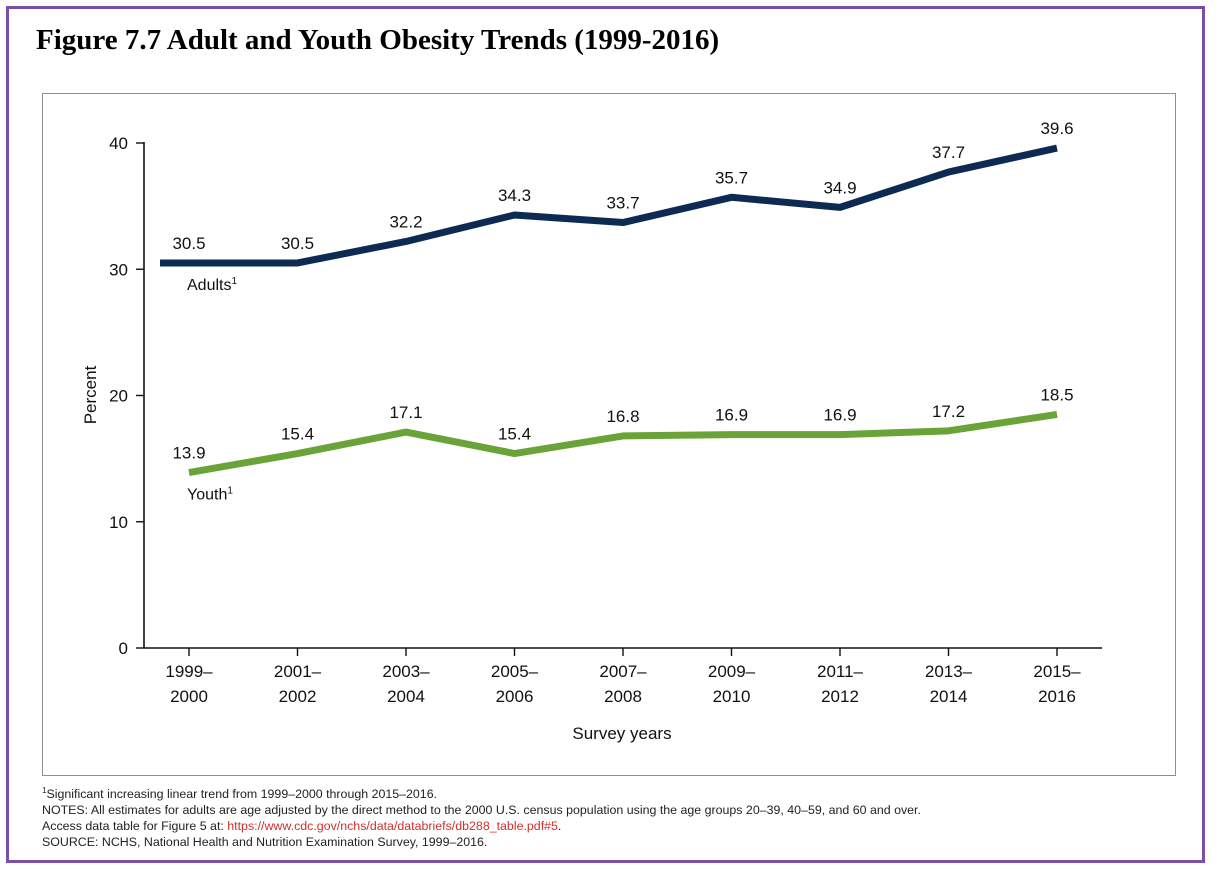  I want to click on x-tick-label: 2011–, so click(840, 671).